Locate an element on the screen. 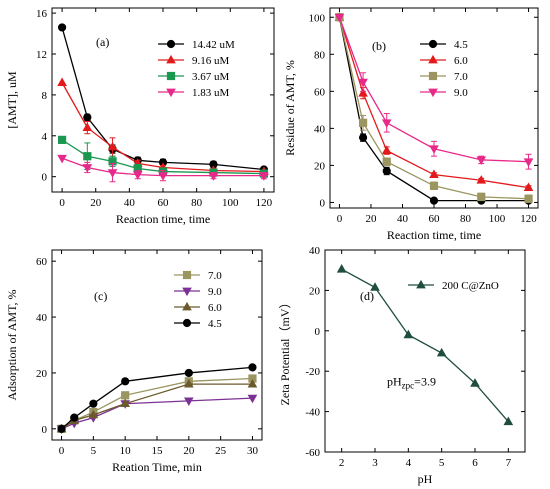  legend-label: 9.16 uM is located at coordinates (211, 61).